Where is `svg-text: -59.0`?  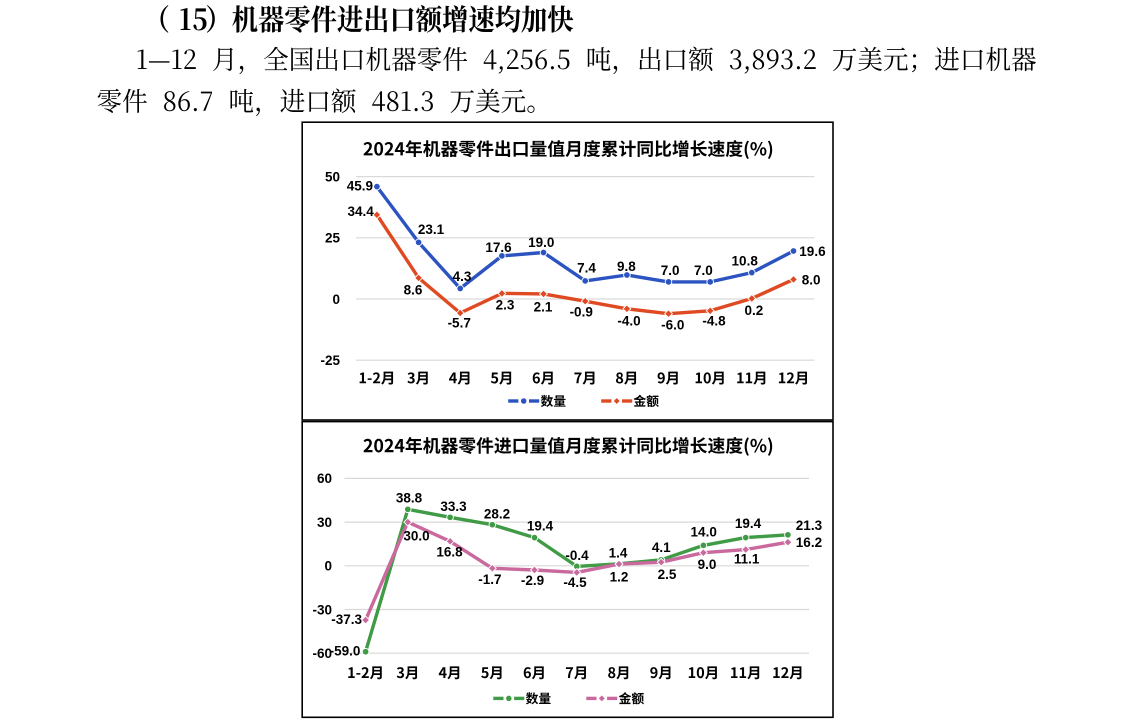 svg-text: -59.0 is located at coordinates (345, 651).